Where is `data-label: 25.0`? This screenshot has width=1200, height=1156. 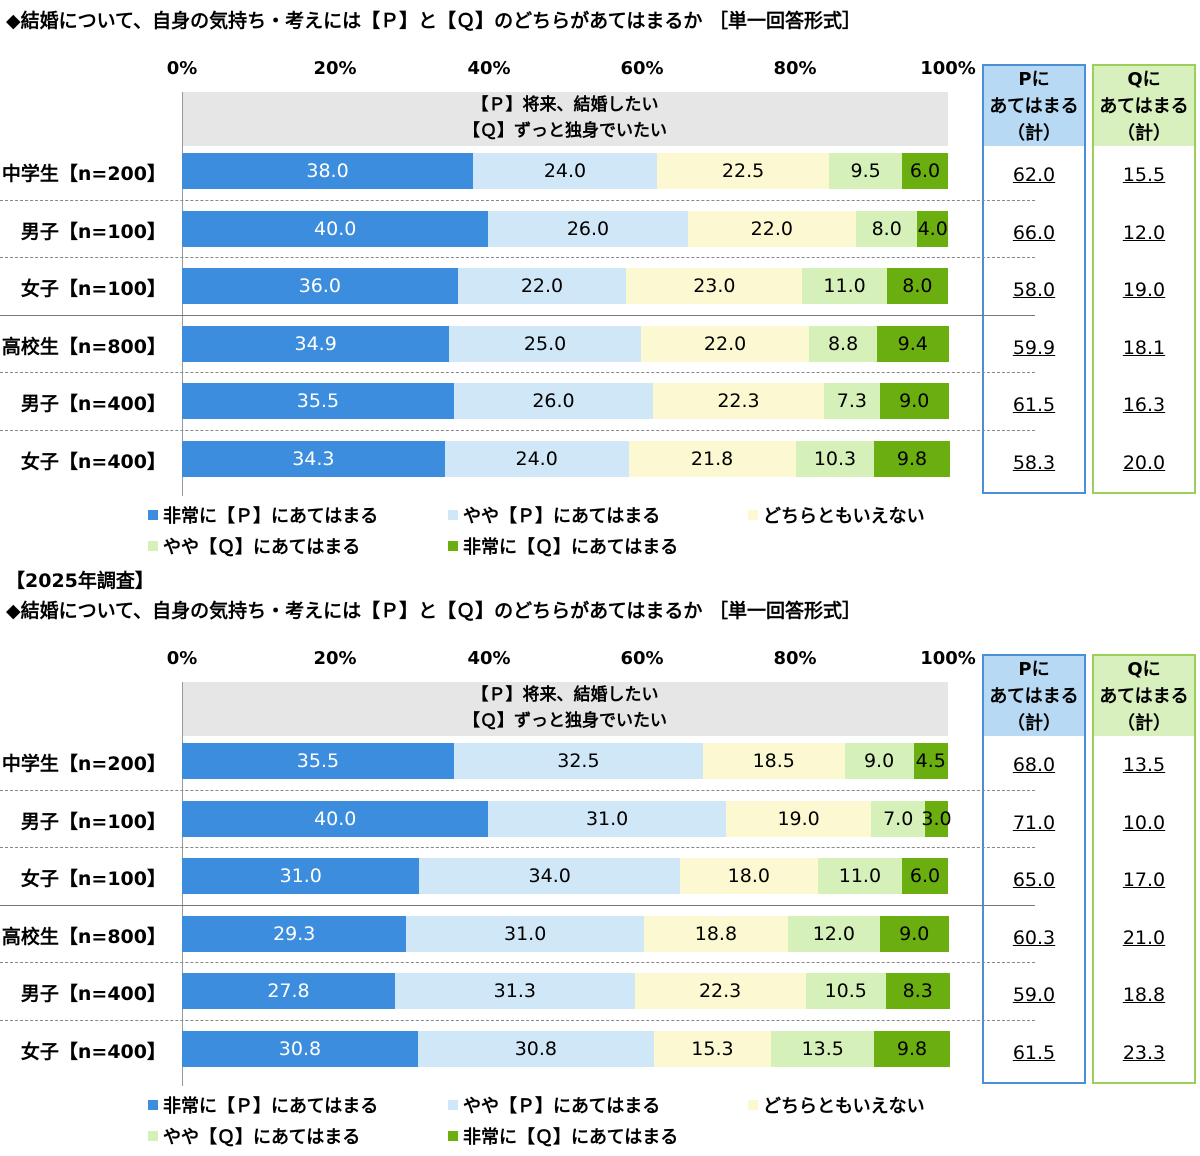
data-label: 25.0 is located at coordinates (545, 343).